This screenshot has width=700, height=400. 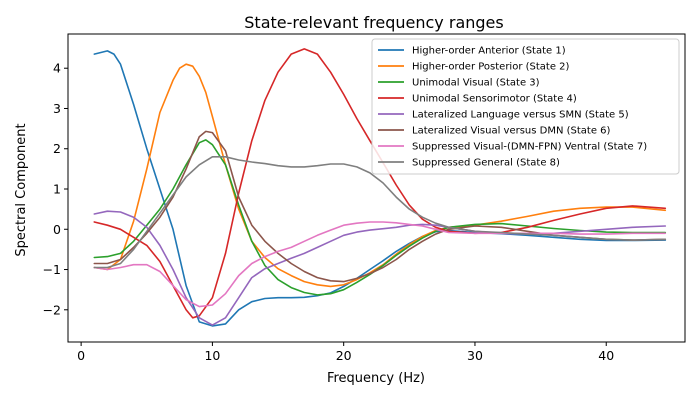 I want to click on y-tick-label: −1, so click(x=52, y=269).